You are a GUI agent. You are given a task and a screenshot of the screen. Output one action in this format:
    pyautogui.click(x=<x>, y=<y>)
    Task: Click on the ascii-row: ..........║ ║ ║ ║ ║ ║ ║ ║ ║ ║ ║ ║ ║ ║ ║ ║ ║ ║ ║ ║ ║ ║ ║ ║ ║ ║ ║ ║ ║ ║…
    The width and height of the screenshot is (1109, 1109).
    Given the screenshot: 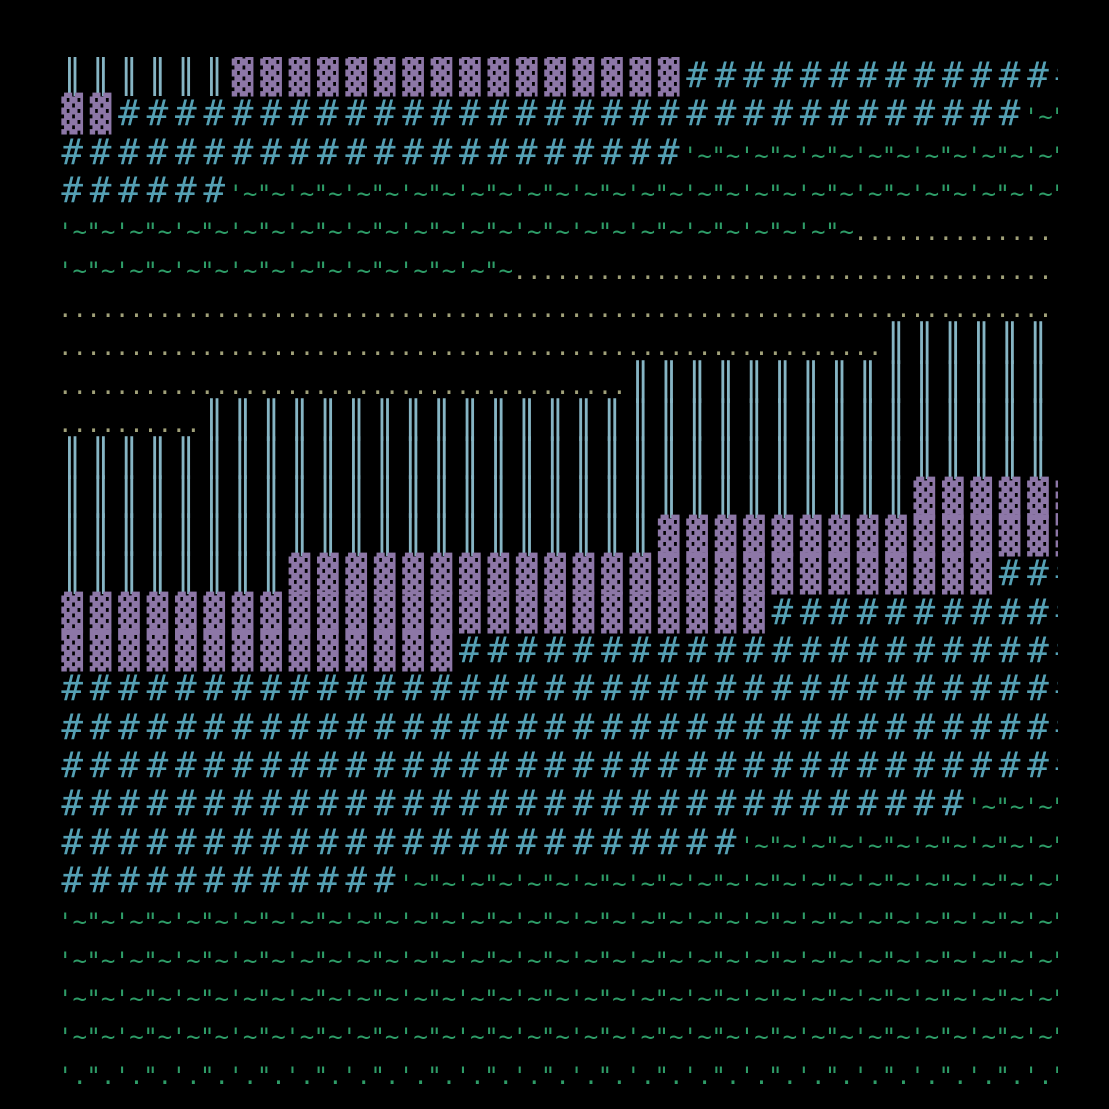 What is the action you would take?
    pyautogui.click(x=558, y=420)
    